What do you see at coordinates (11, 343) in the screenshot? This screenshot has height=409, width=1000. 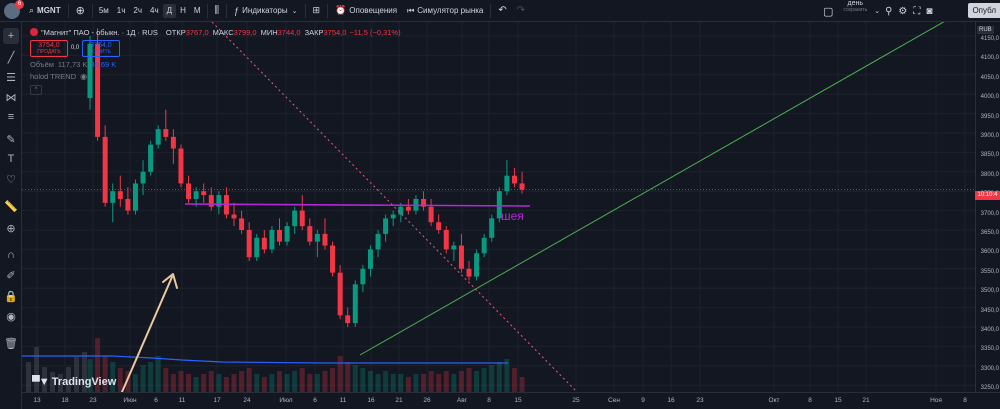 I see `delete-tool: 🗑` at bounding box center [11, 343].